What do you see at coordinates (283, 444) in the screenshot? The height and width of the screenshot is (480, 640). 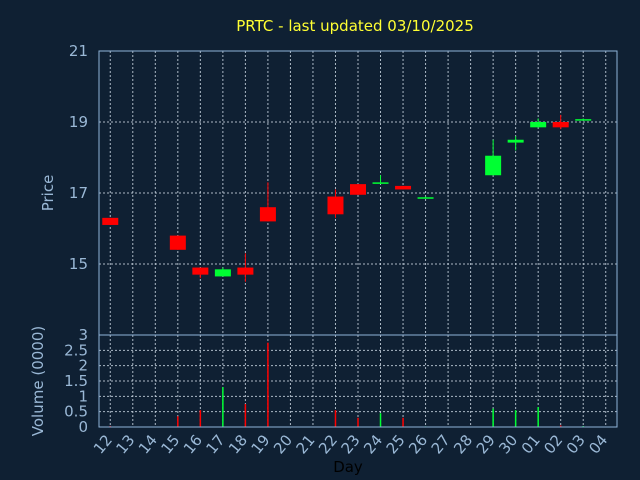 I see `x-tick-label: 20` at bounding box center [283, 444].